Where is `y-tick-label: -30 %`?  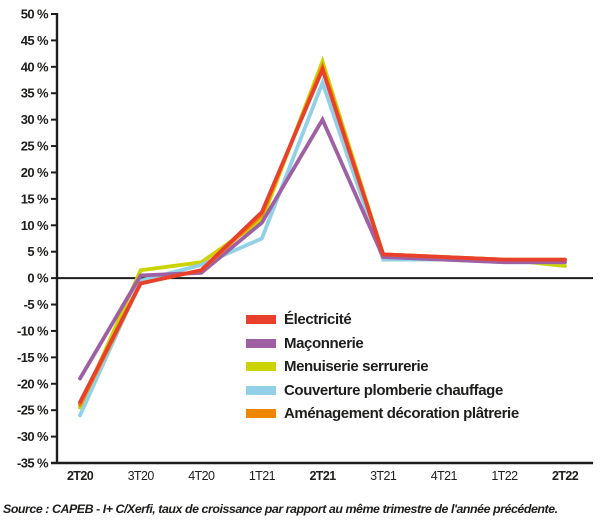
y-tick-label: -30 % is located at coordinates (33, 436).